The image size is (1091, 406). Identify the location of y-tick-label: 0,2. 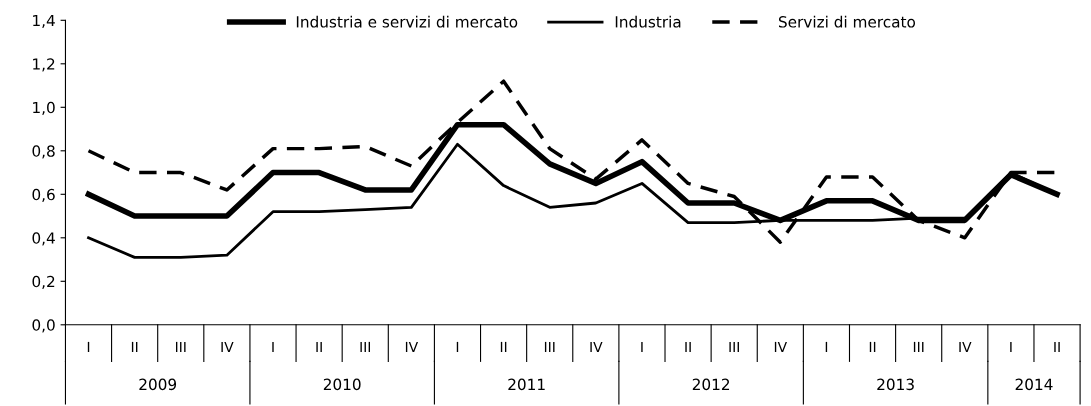
(43, 282).